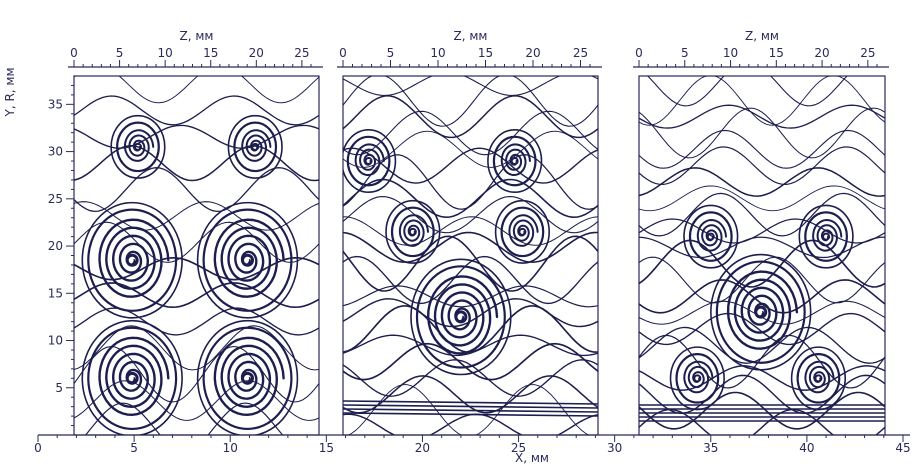 This screenshot has height=464, width=917. What do you see at coordinates (55, 104) in the screenshot?
I see `y-tick-label: 35` at bounding box center [55, 104].